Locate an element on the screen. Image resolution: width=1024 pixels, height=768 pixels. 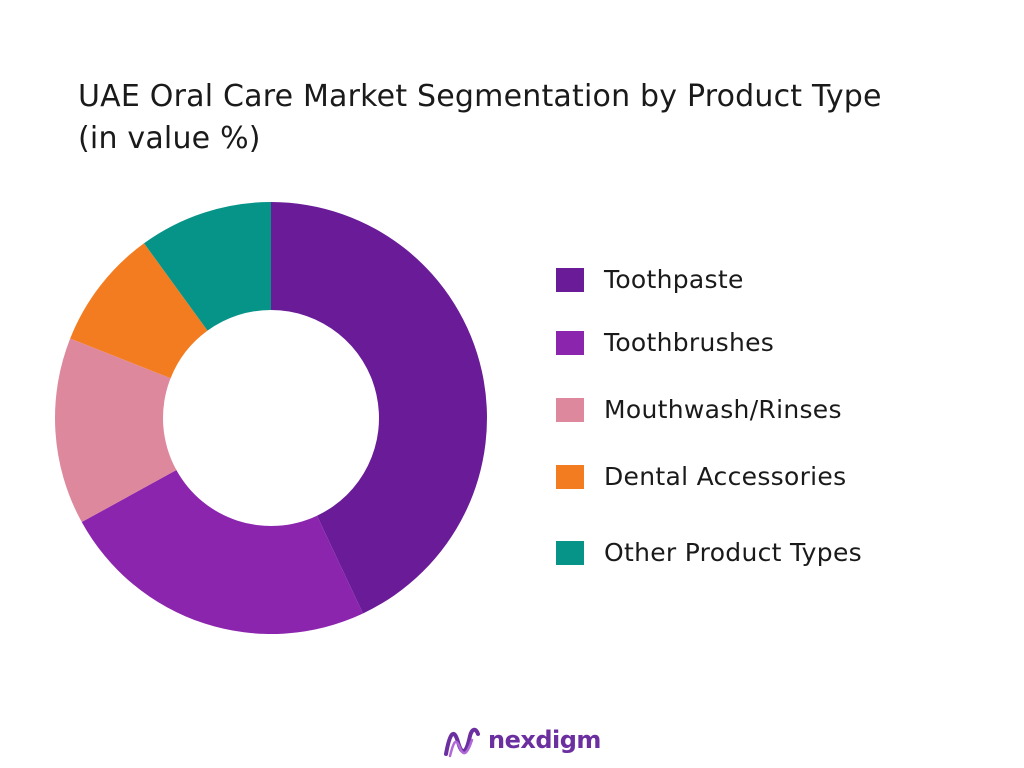
legend-item-toothpaste: Toothpaste is located at coordinates (766, 280).